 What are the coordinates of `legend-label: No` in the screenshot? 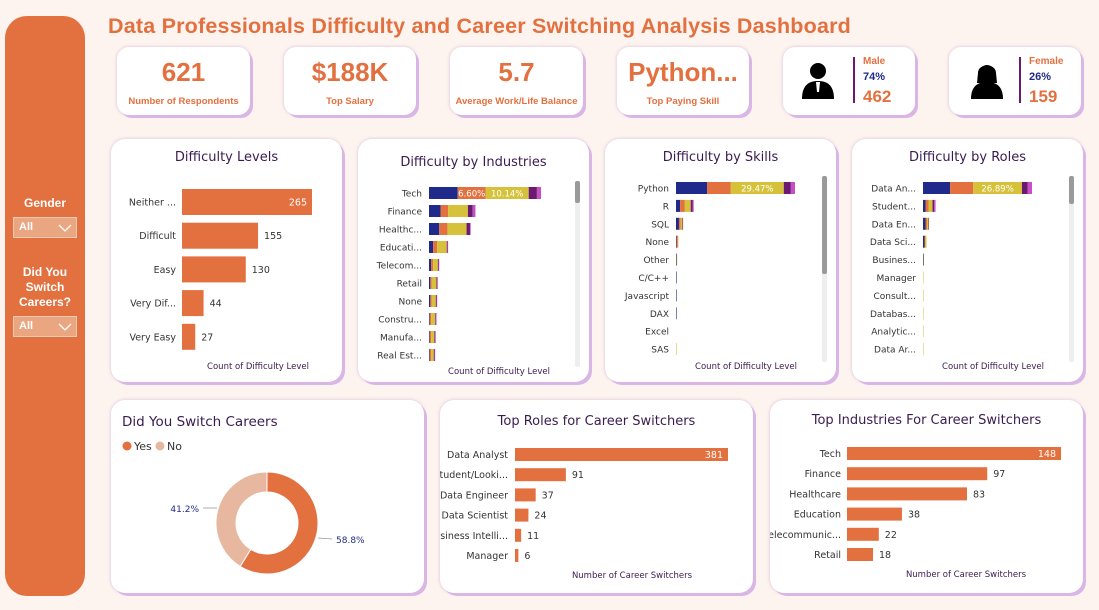 It's located at (174, 446).